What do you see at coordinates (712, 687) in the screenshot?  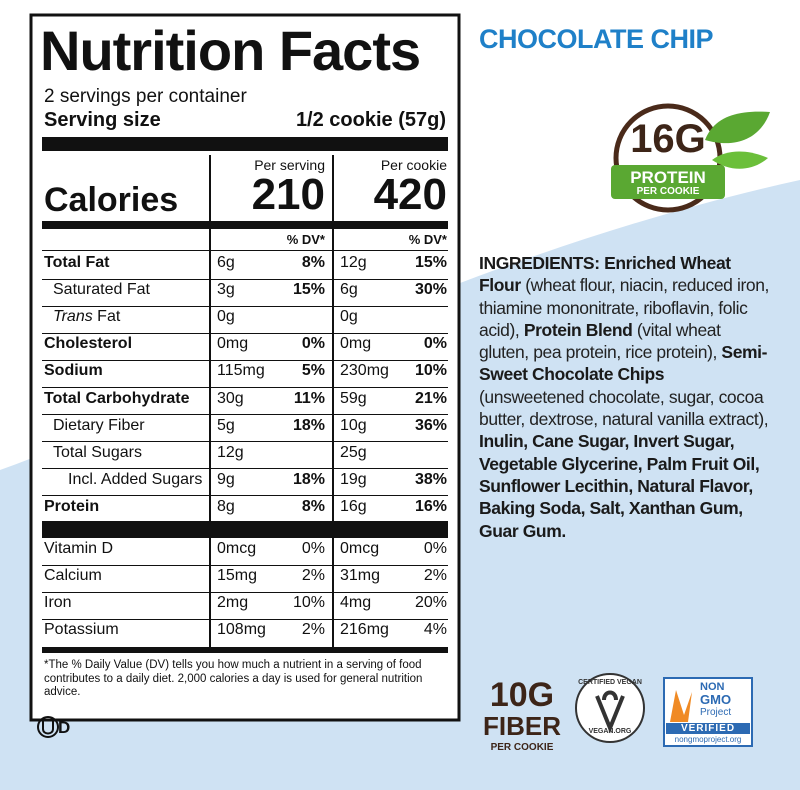 I see `nongmo-top: NON` at bounding box center [712, 687].